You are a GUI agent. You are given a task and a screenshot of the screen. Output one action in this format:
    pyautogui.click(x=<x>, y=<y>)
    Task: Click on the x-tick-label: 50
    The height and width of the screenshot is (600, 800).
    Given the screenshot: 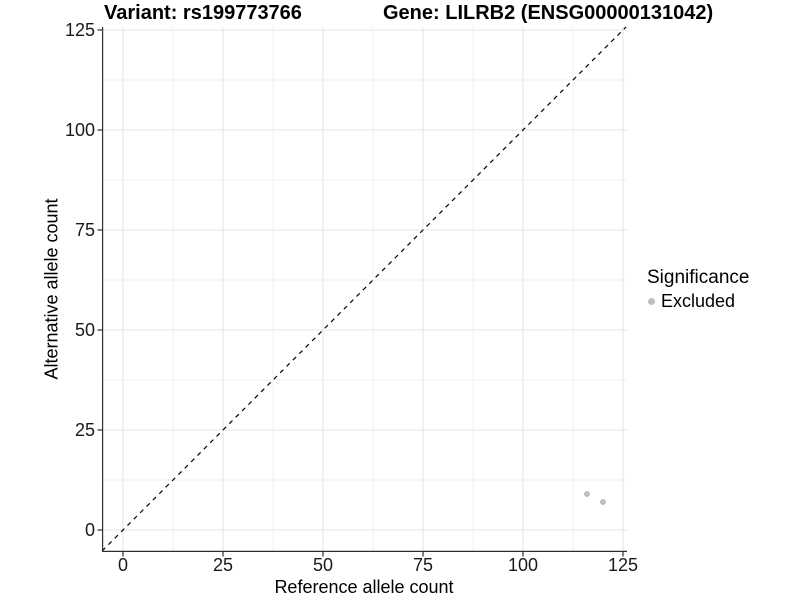 What is the action you would take?
    pyautogui.click(x=323, y=565)
    